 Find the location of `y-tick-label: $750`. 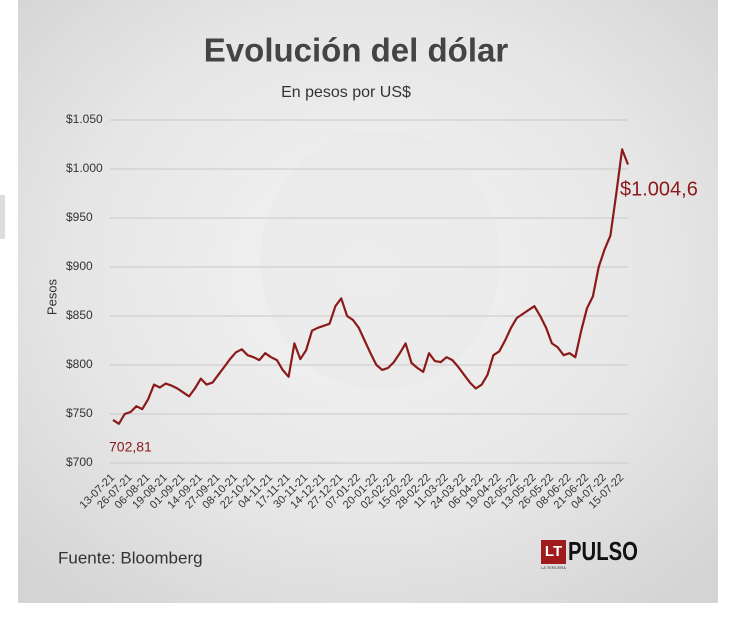

y-tick-label: $750 is located at coordinates (79, 413).